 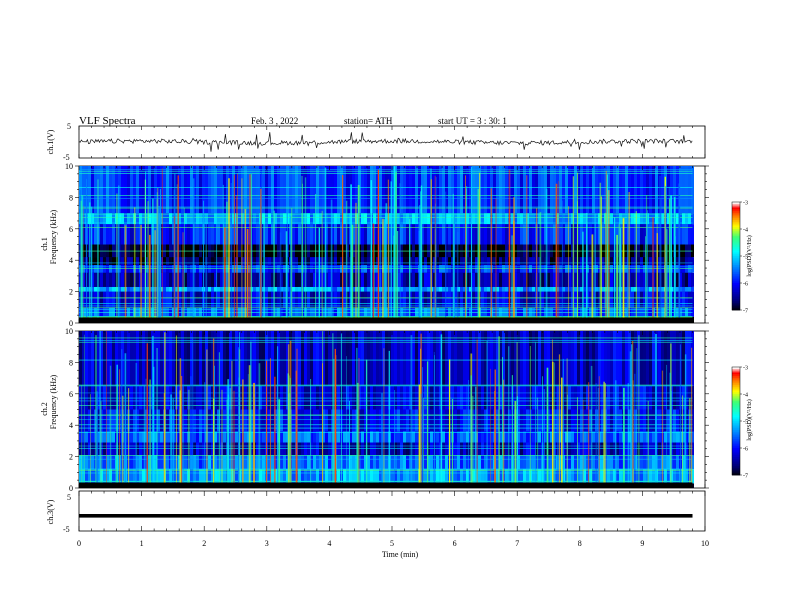 I want to click on time-tick-label: 10, so click(x=705, y=543).